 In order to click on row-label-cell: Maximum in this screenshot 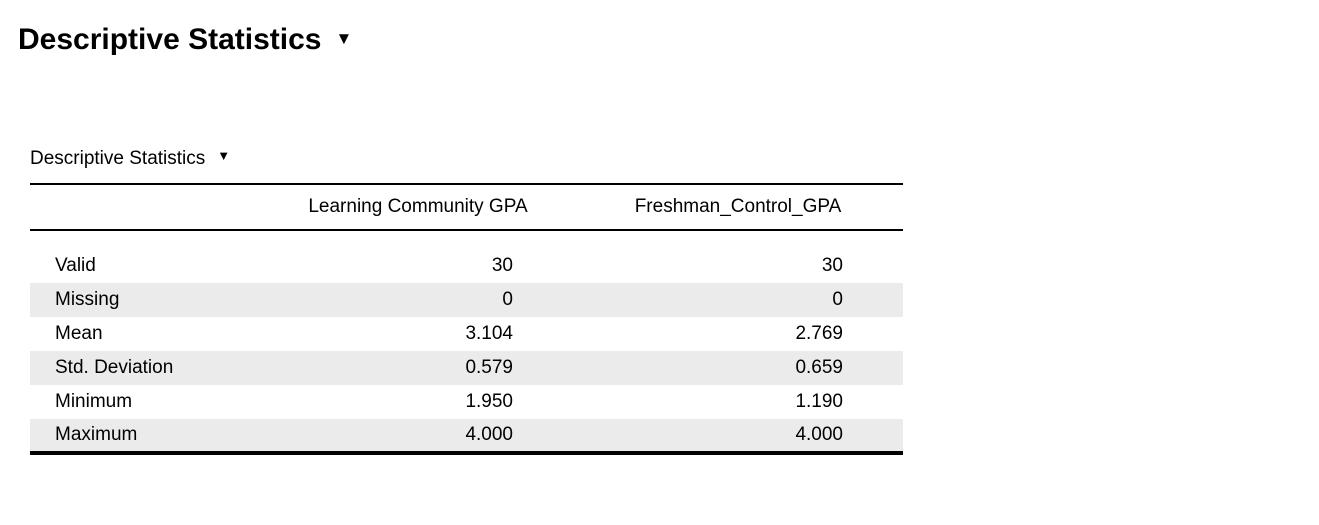, I will do `click(96, 434)`.